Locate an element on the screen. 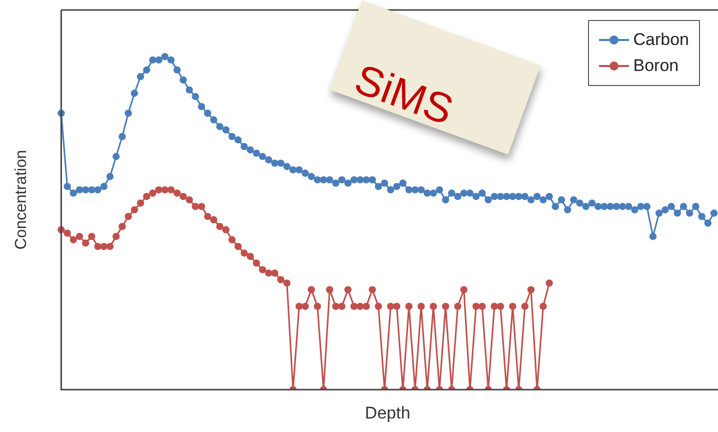 The height and width of the screenshot is (432, 718). legend-label: Carbon is located at coordinates (661, 40).